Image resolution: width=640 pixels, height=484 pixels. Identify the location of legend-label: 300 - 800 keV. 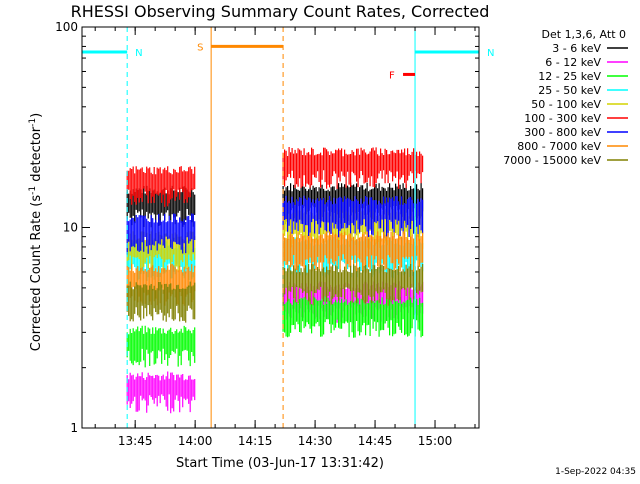
(562, 132).